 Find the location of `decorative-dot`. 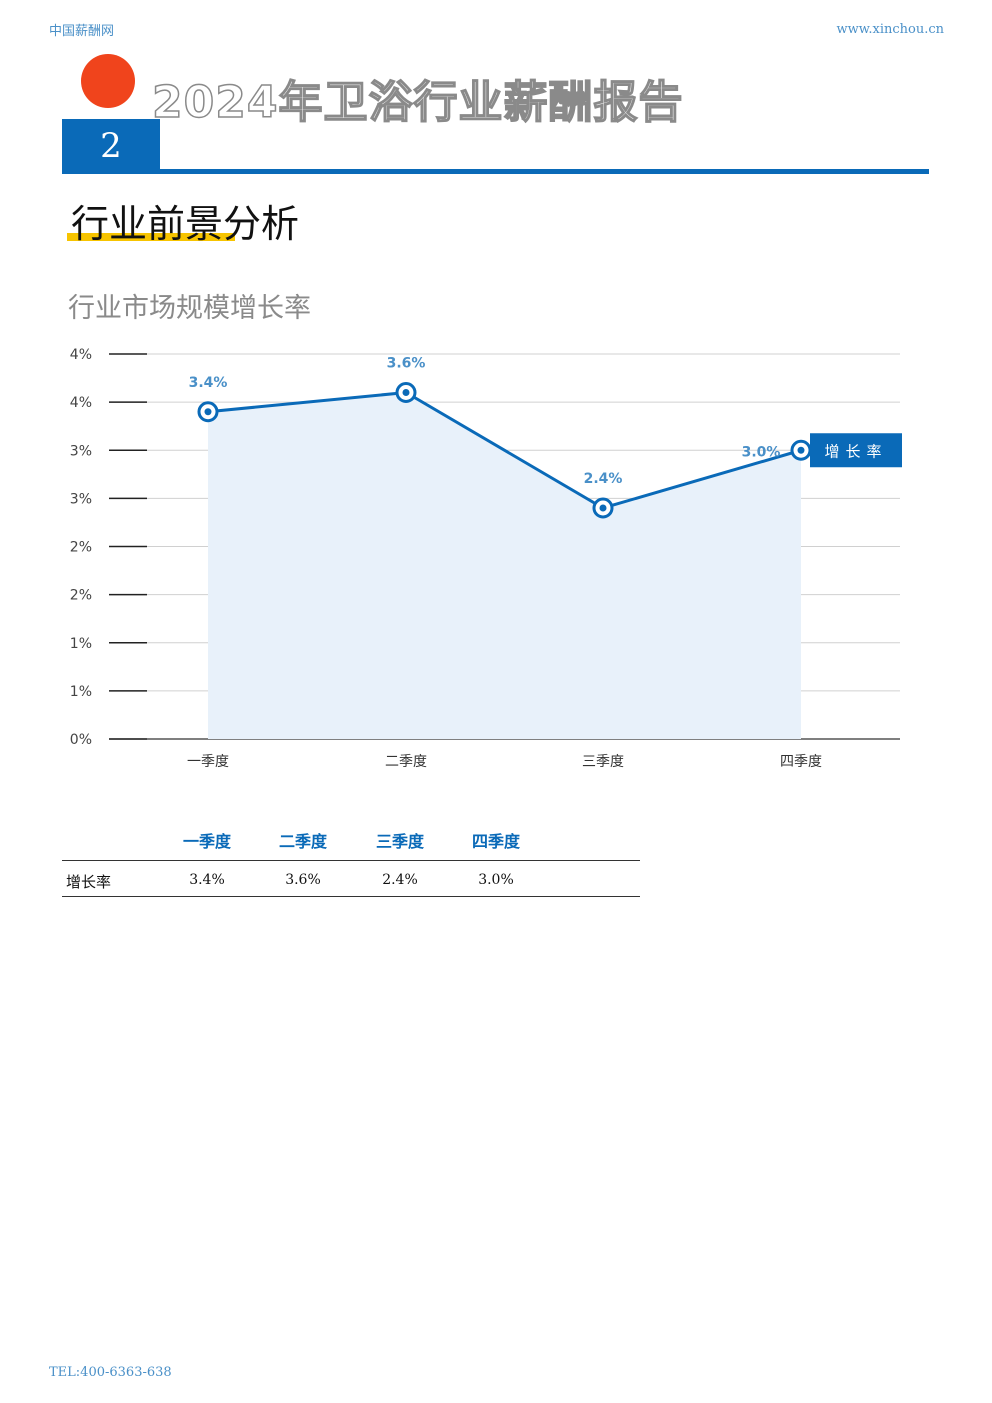

decorative-dot is located at coordinates (108, 81).